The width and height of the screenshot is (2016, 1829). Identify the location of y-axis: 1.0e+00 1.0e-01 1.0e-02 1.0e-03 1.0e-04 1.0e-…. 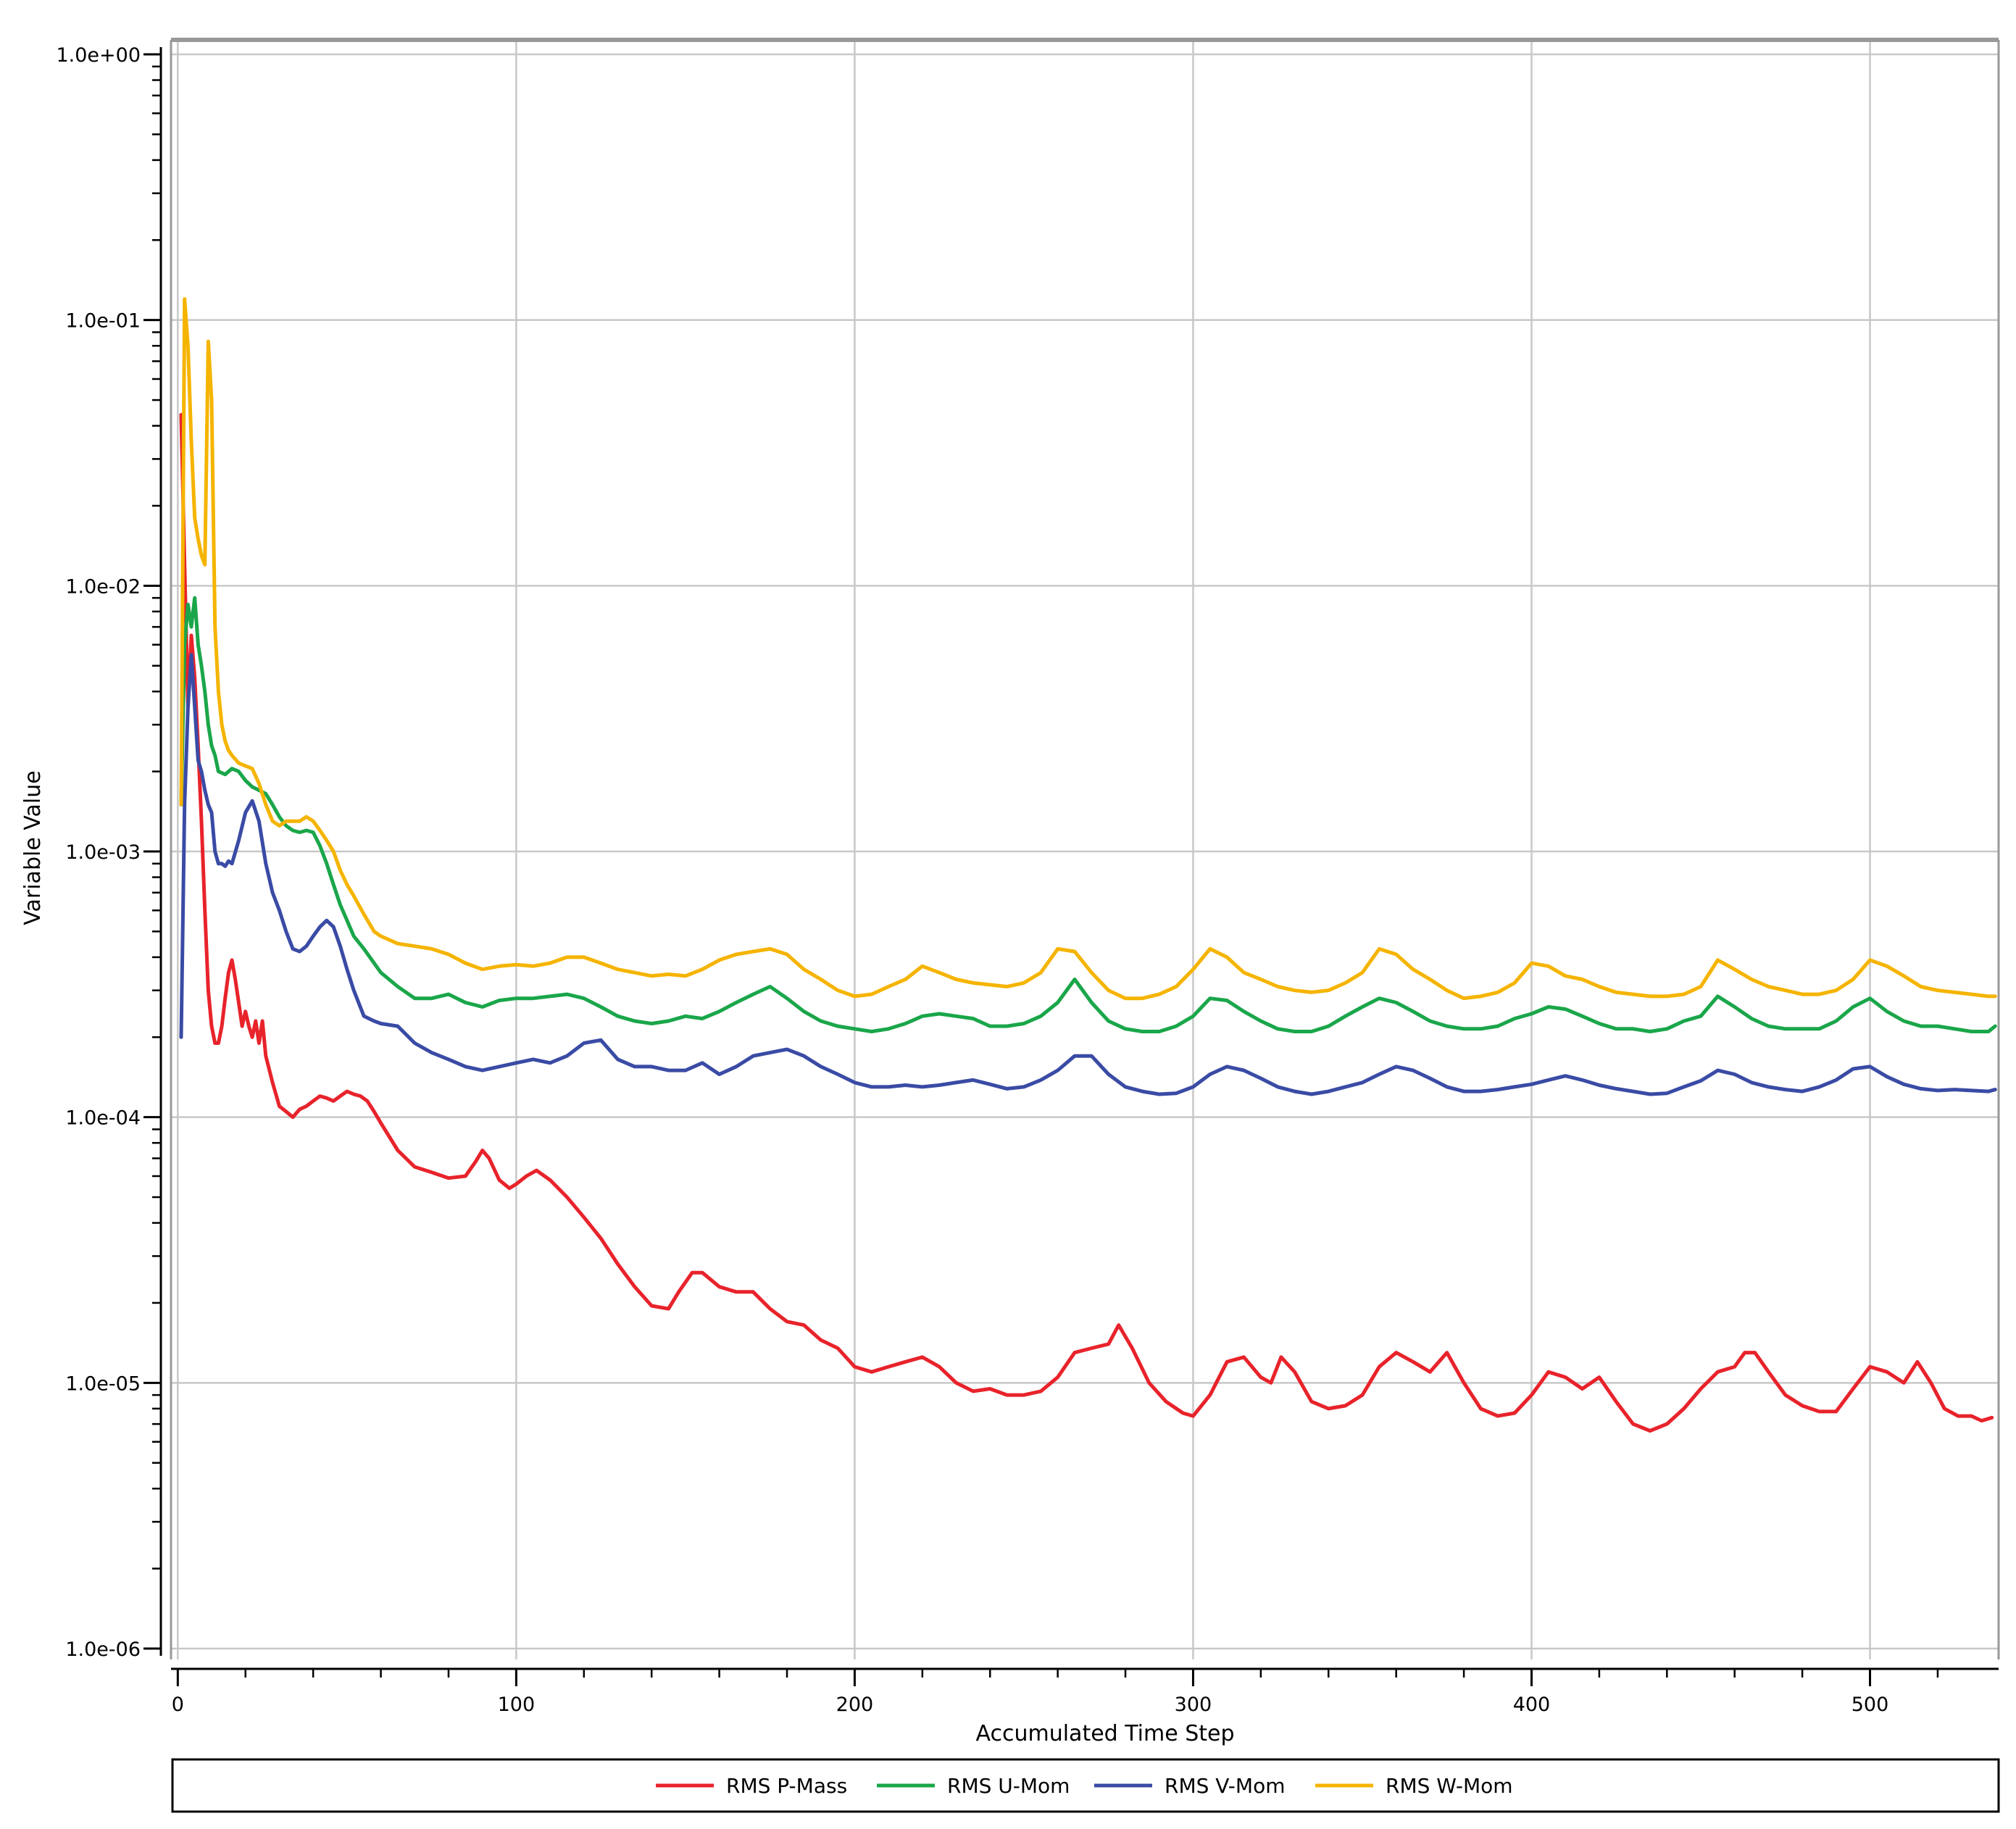
(109, 853).